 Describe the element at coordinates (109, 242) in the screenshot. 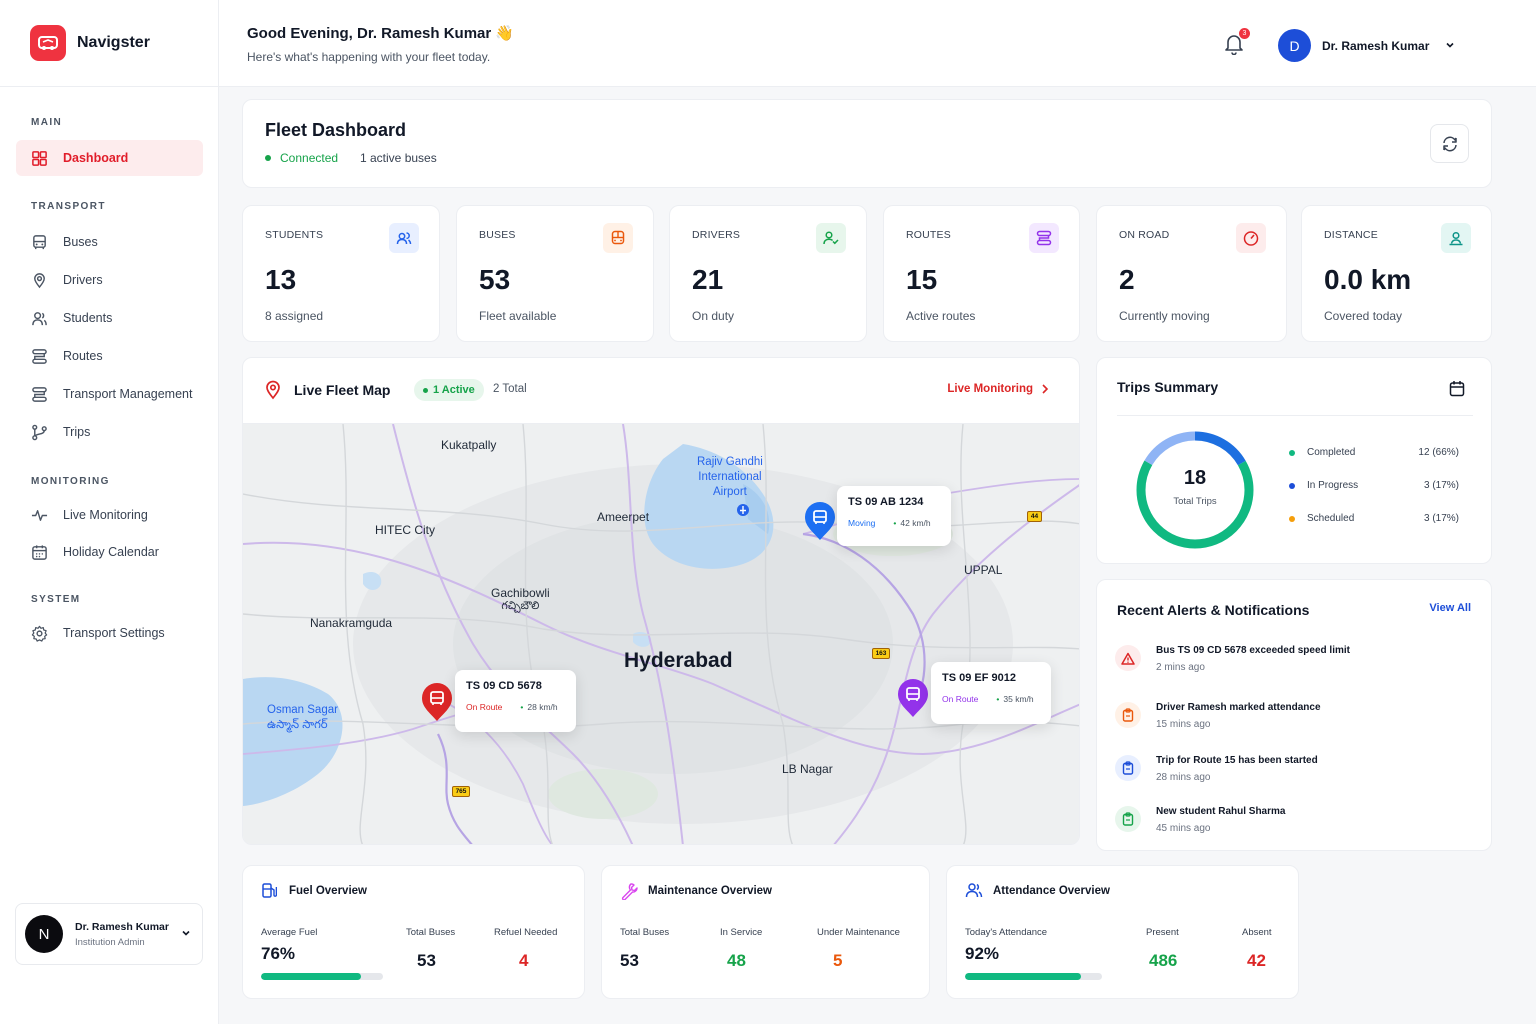

I see `sidebar-item-buses: Buses` at that location.